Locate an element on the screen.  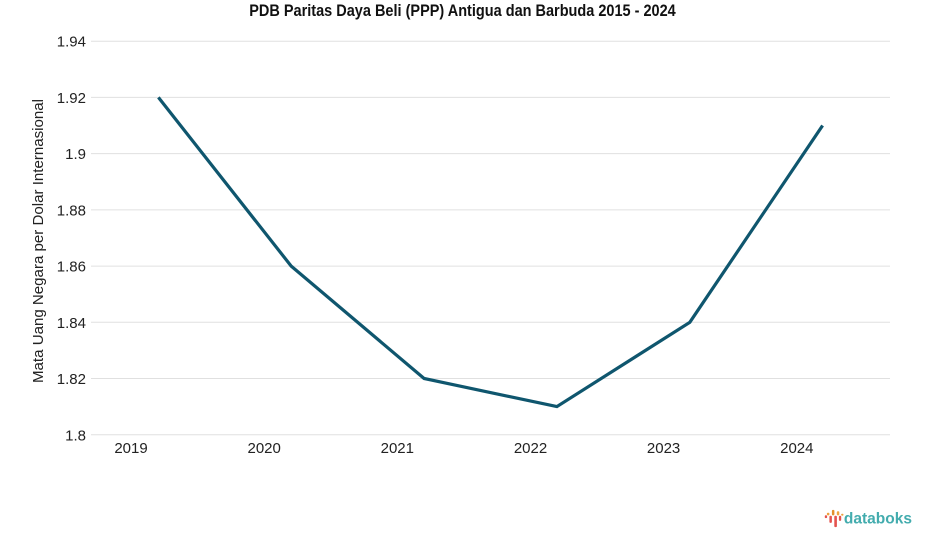
svg-text: 2022 is located at coordinates (530, 448).